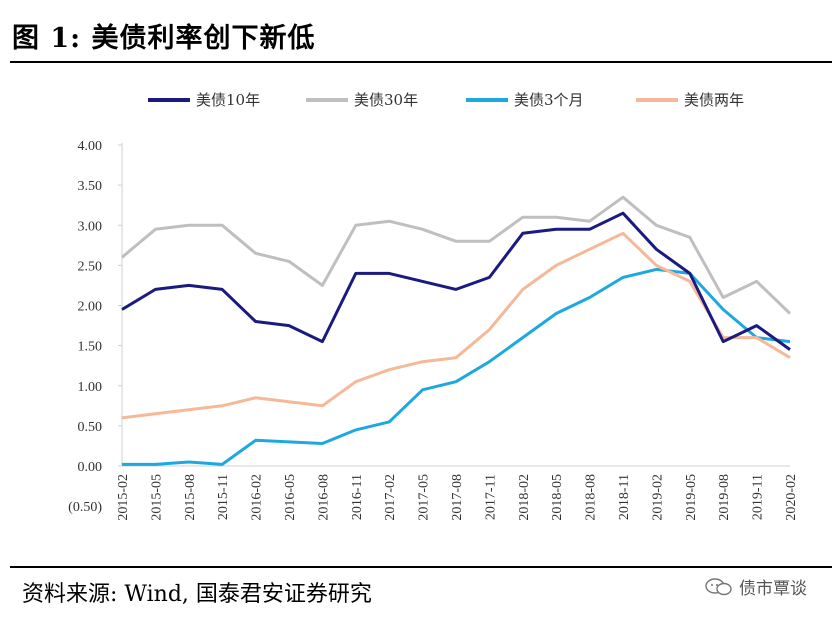  What do you see at coordinates (164, 38) in the screenshot?
I see `figure-title: 图 1: 美债利率创下新低` at bounding box center [164, 38].